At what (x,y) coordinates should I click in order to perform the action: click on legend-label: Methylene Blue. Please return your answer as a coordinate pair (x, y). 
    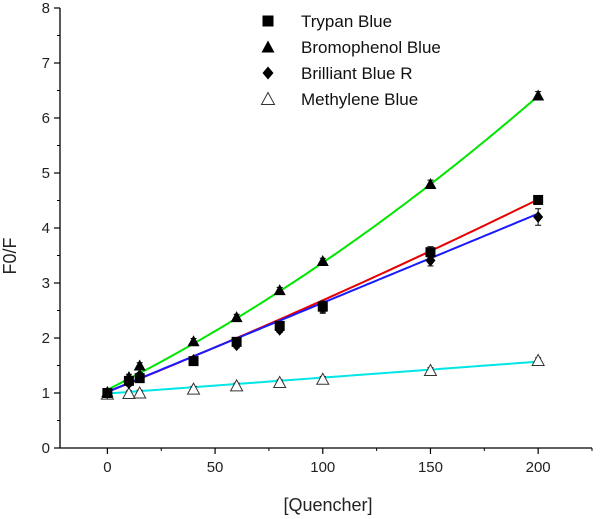
    Looking at the image, I should click on (359, 99).